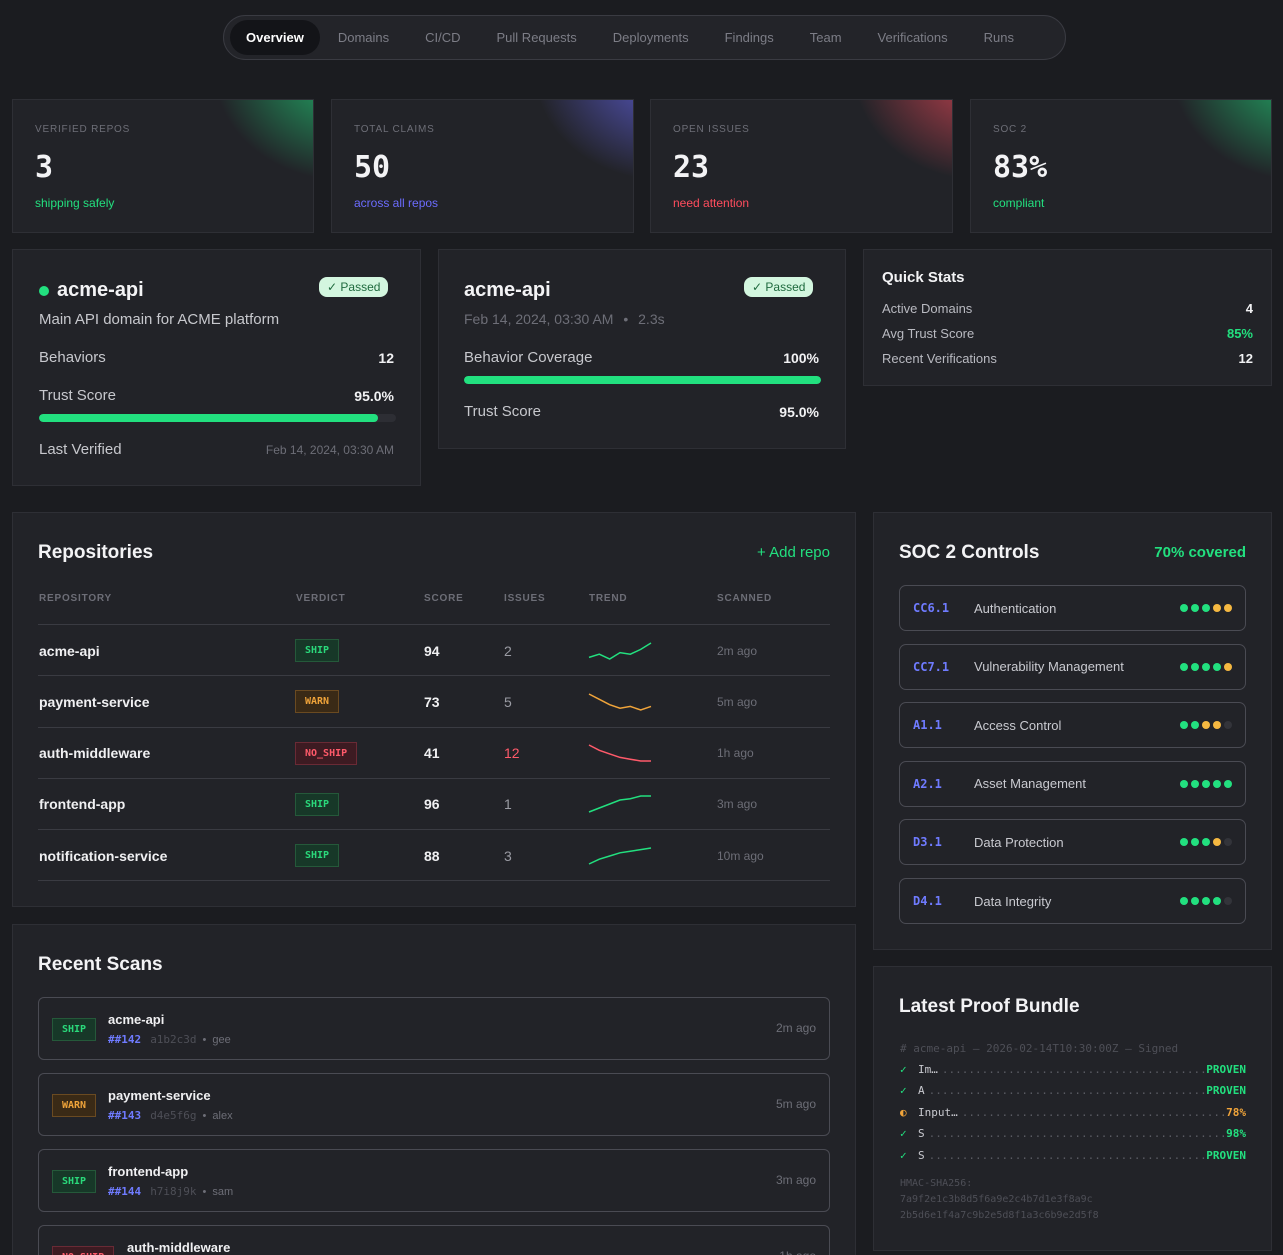  What do you see at coordinates (443, 37) in the screenshot?
I see `tab-ci-cd: CI/CD` at bounding box center [443, 37].